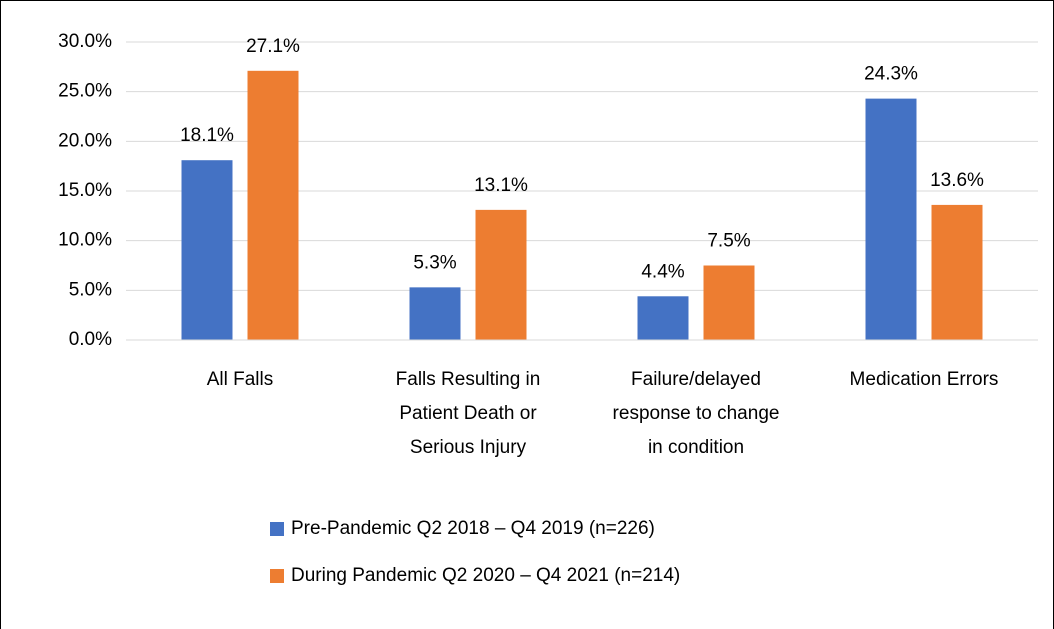 The image size is (1054, 629). What do you see at coordinates (90, 289) in the screenshot?
I see `y-tick-label: 5.0%` at bounding box center [90, 289].